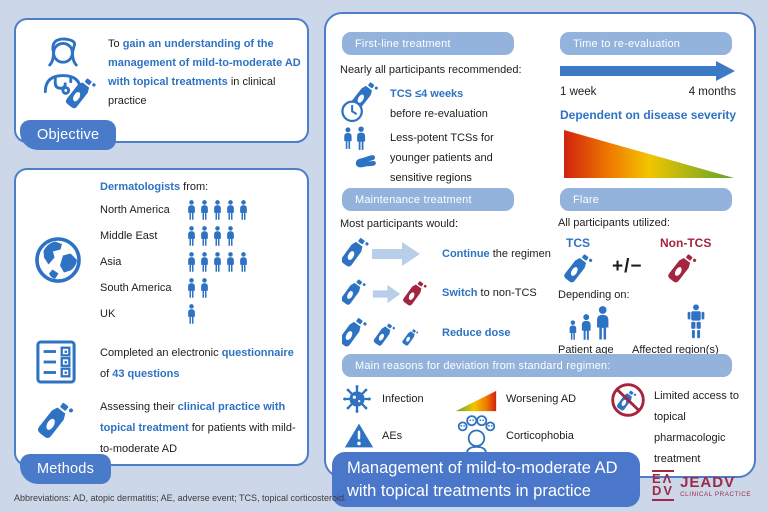  I want to click on patient-age-group-icon, so click(589, 323).